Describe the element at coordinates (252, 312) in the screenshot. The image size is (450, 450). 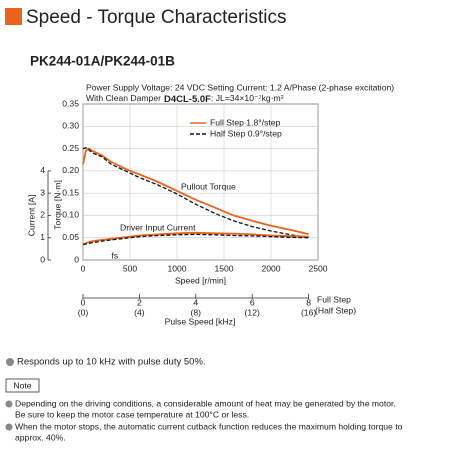
I see `x3-tick-label: (12)` at that location.